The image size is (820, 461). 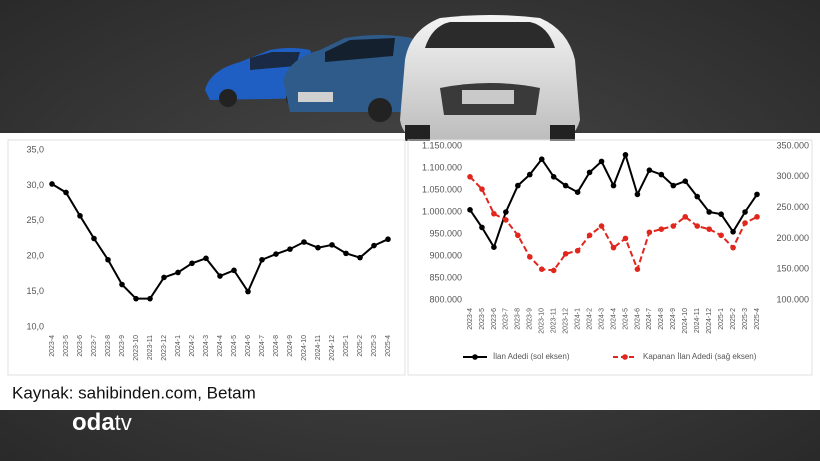 What do you see at coordinates (123, 422) in the screenshot?
I see `logo-light: tv` at bounding box center [123, 422].